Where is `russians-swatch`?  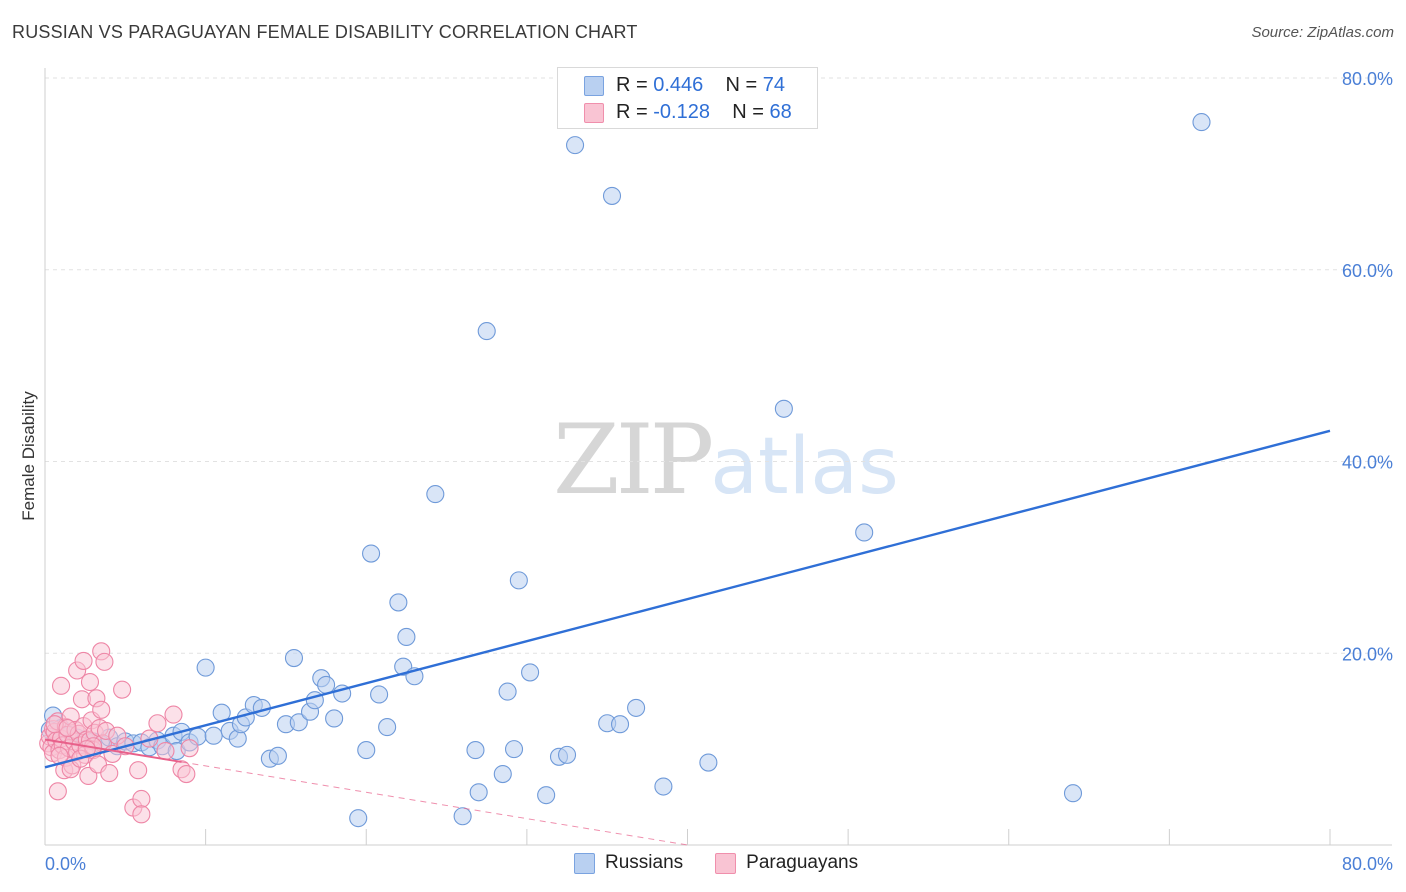 russians-swatch is located at coordinates (584, 863).